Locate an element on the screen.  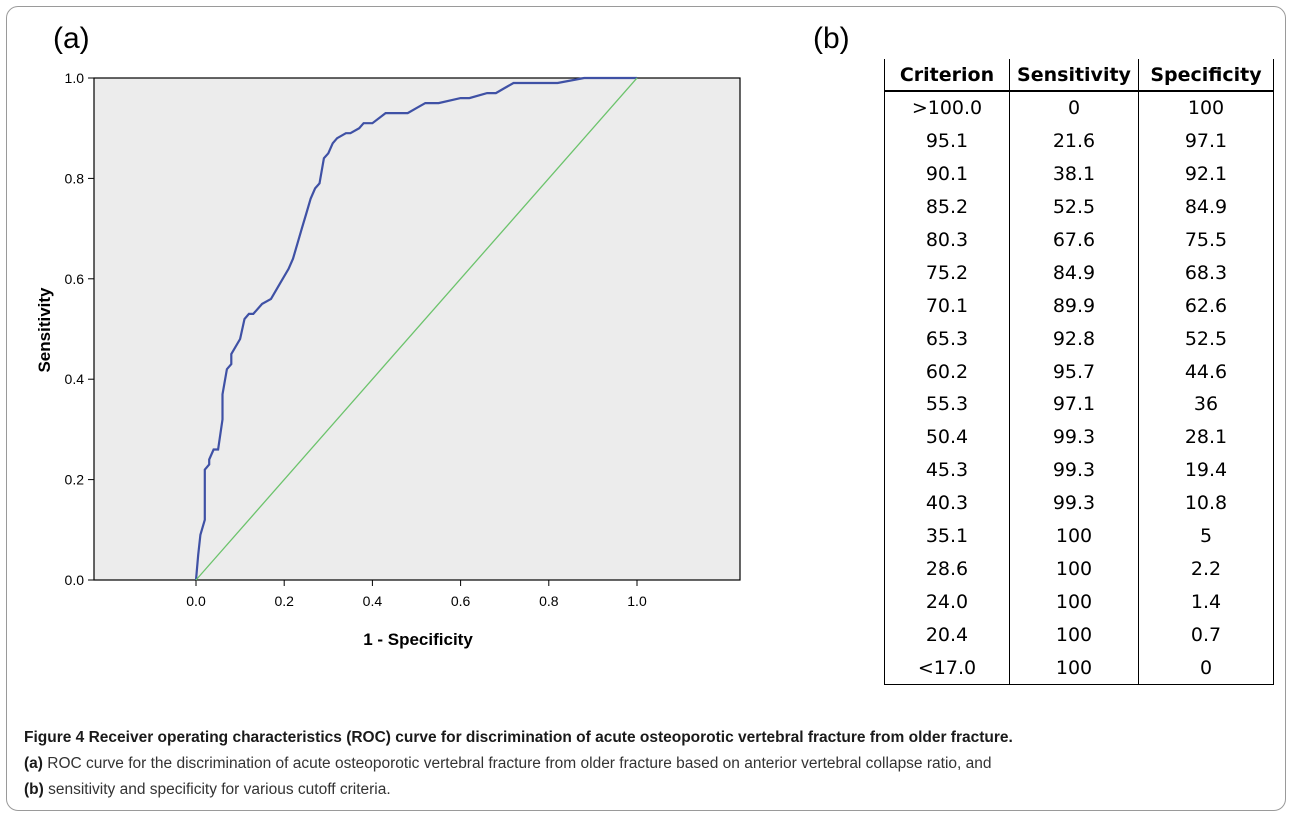
cell-specificity: 1.4 is located at coordinates (1206, 602).